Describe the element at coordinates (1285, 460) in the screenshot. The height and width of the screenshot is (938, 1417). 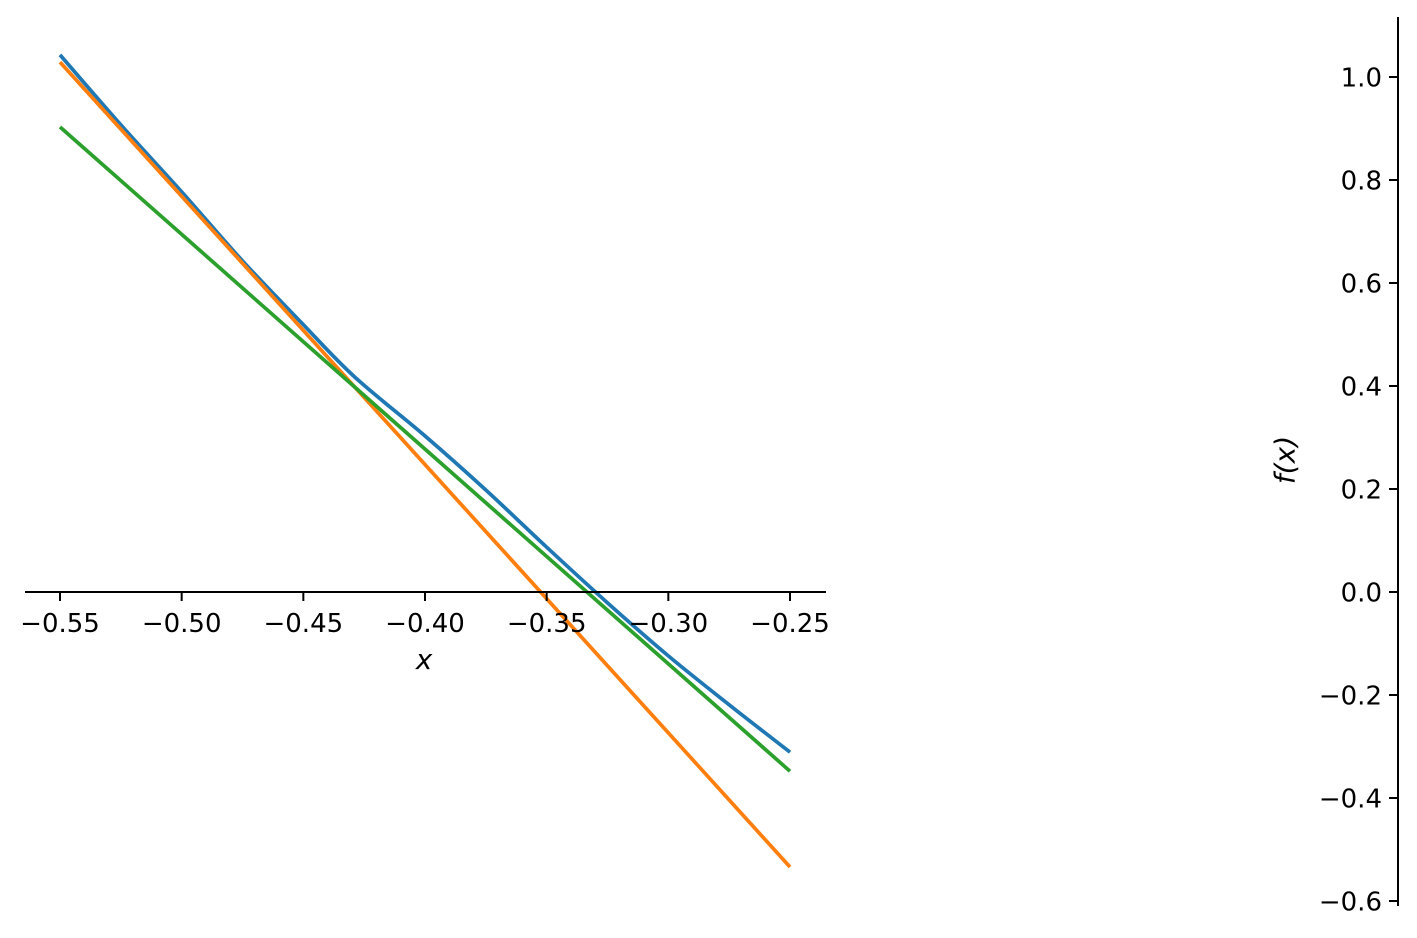
I see `y-axis-title: f(x)` at that location.